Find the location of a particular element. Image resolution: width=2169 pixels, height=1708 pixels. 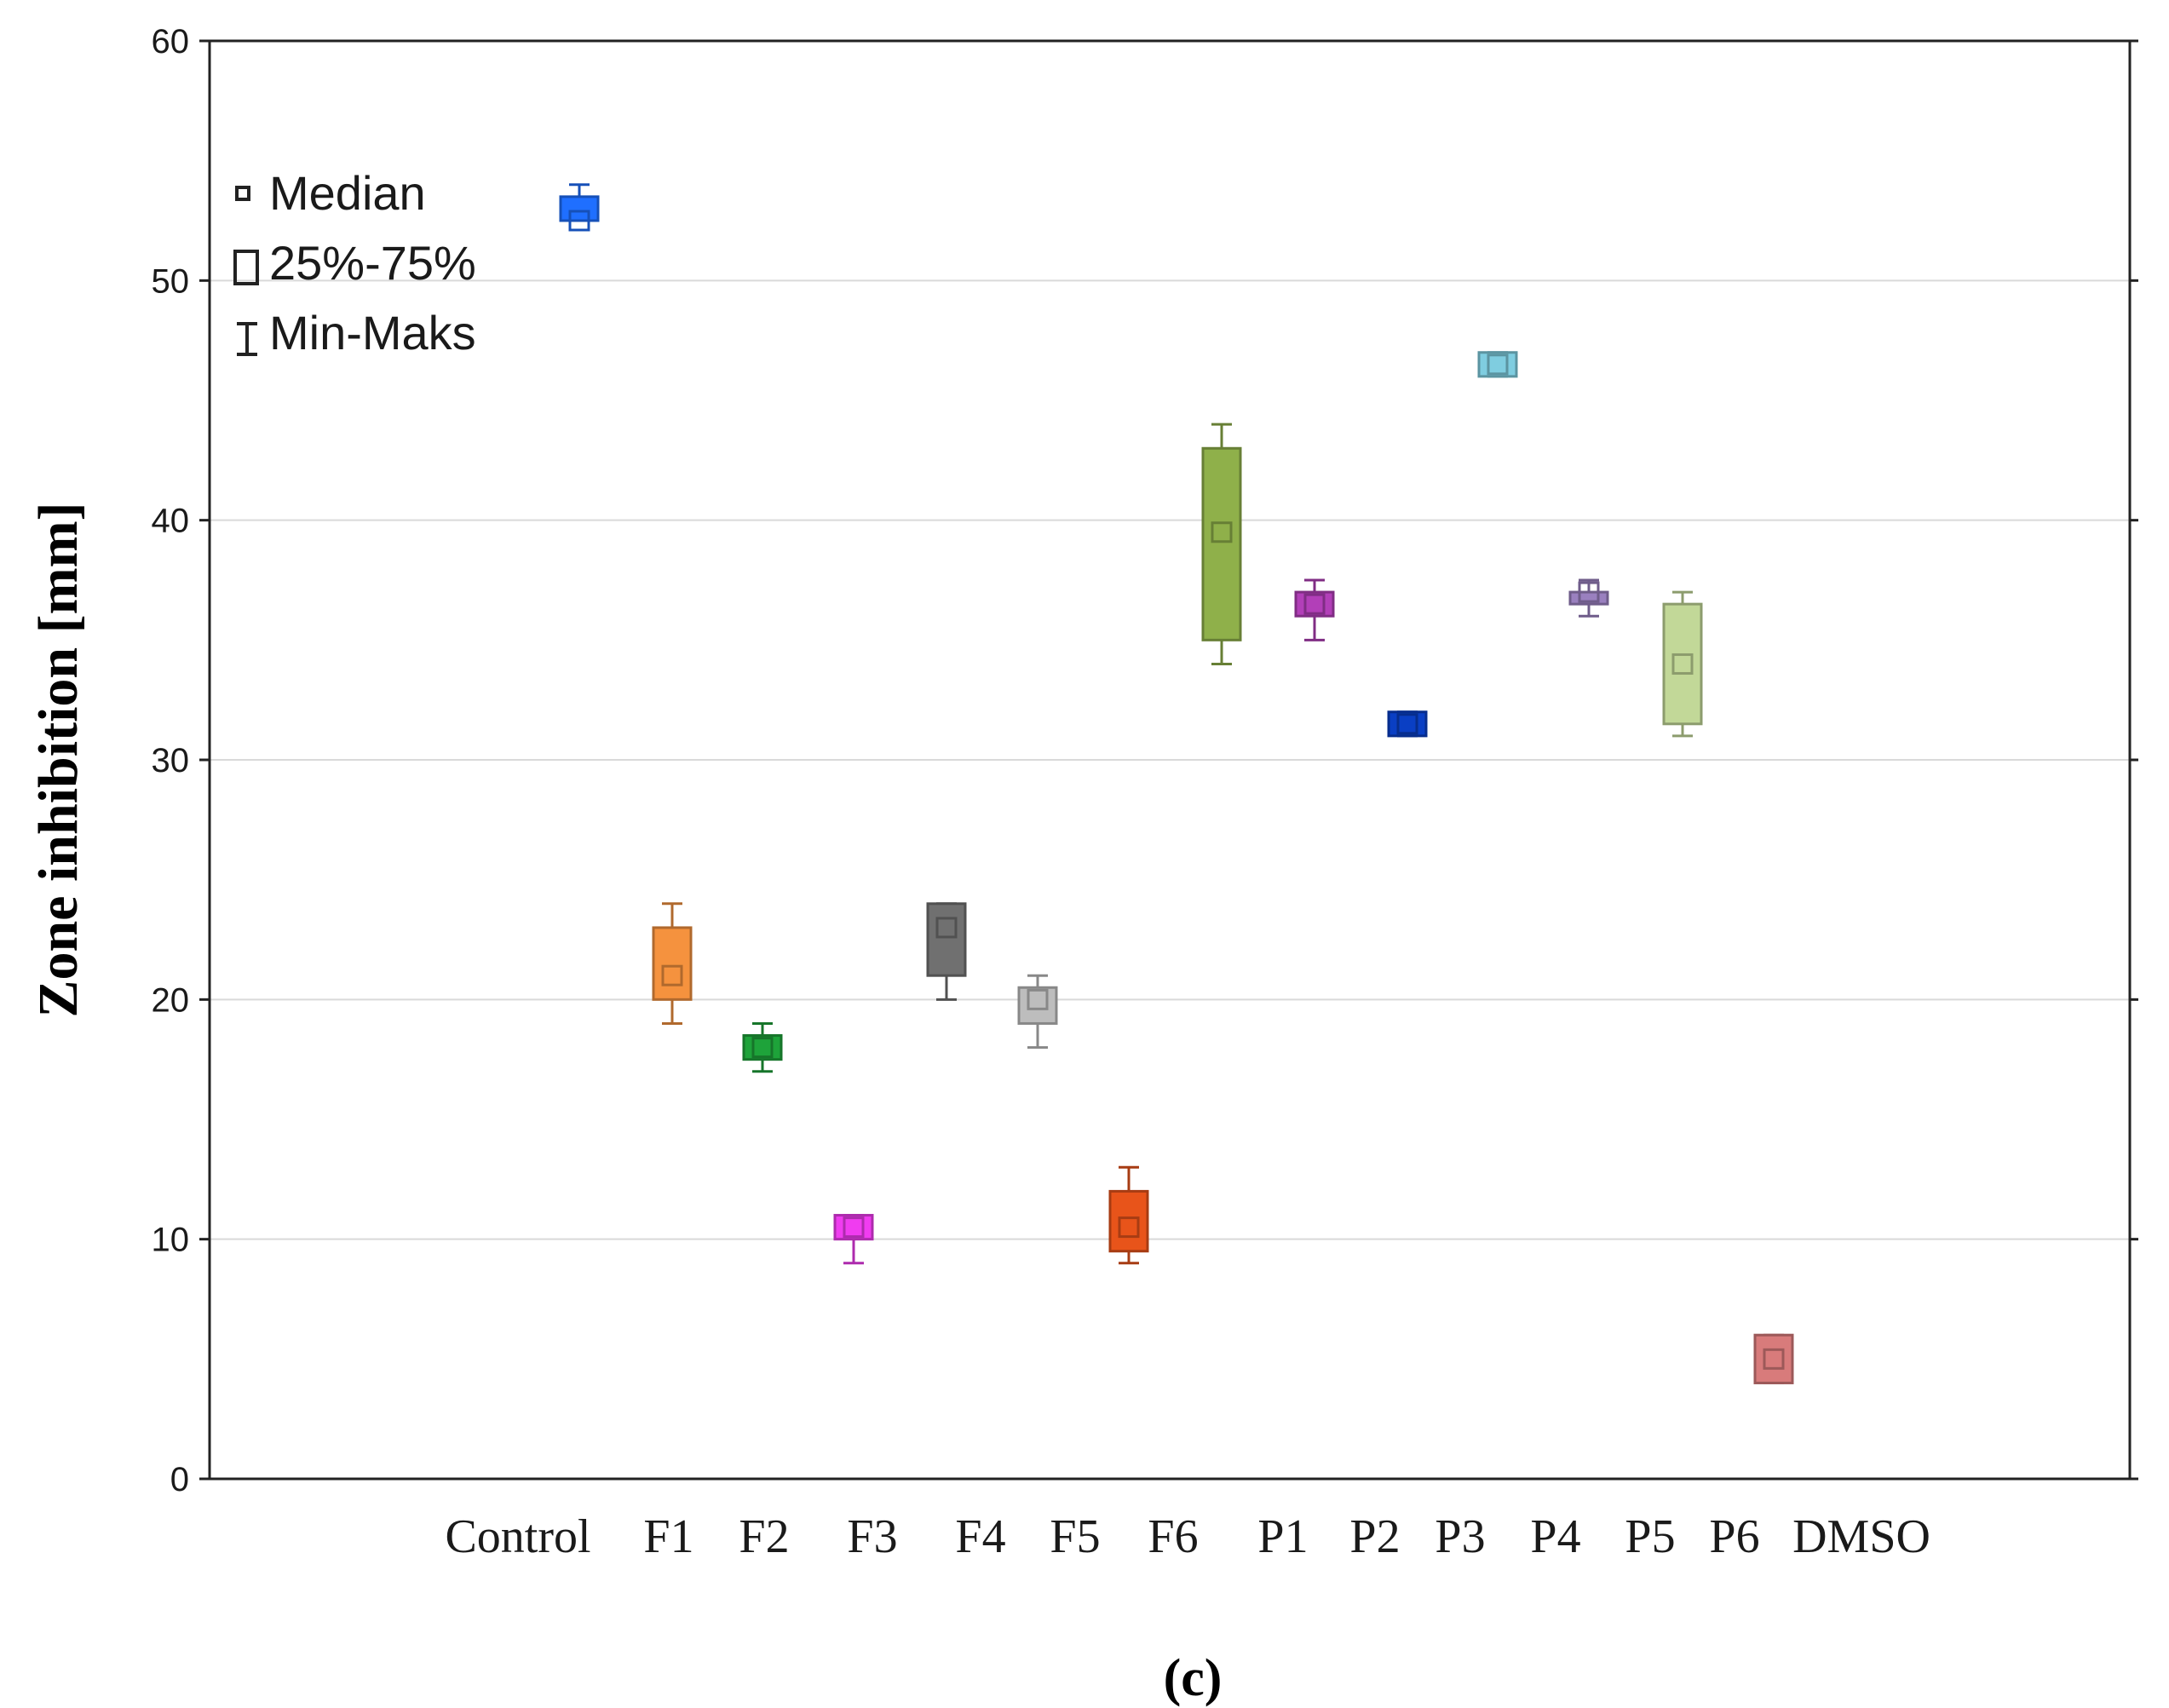

category-label-f1: F1 is located at coordinates (668, 1536).